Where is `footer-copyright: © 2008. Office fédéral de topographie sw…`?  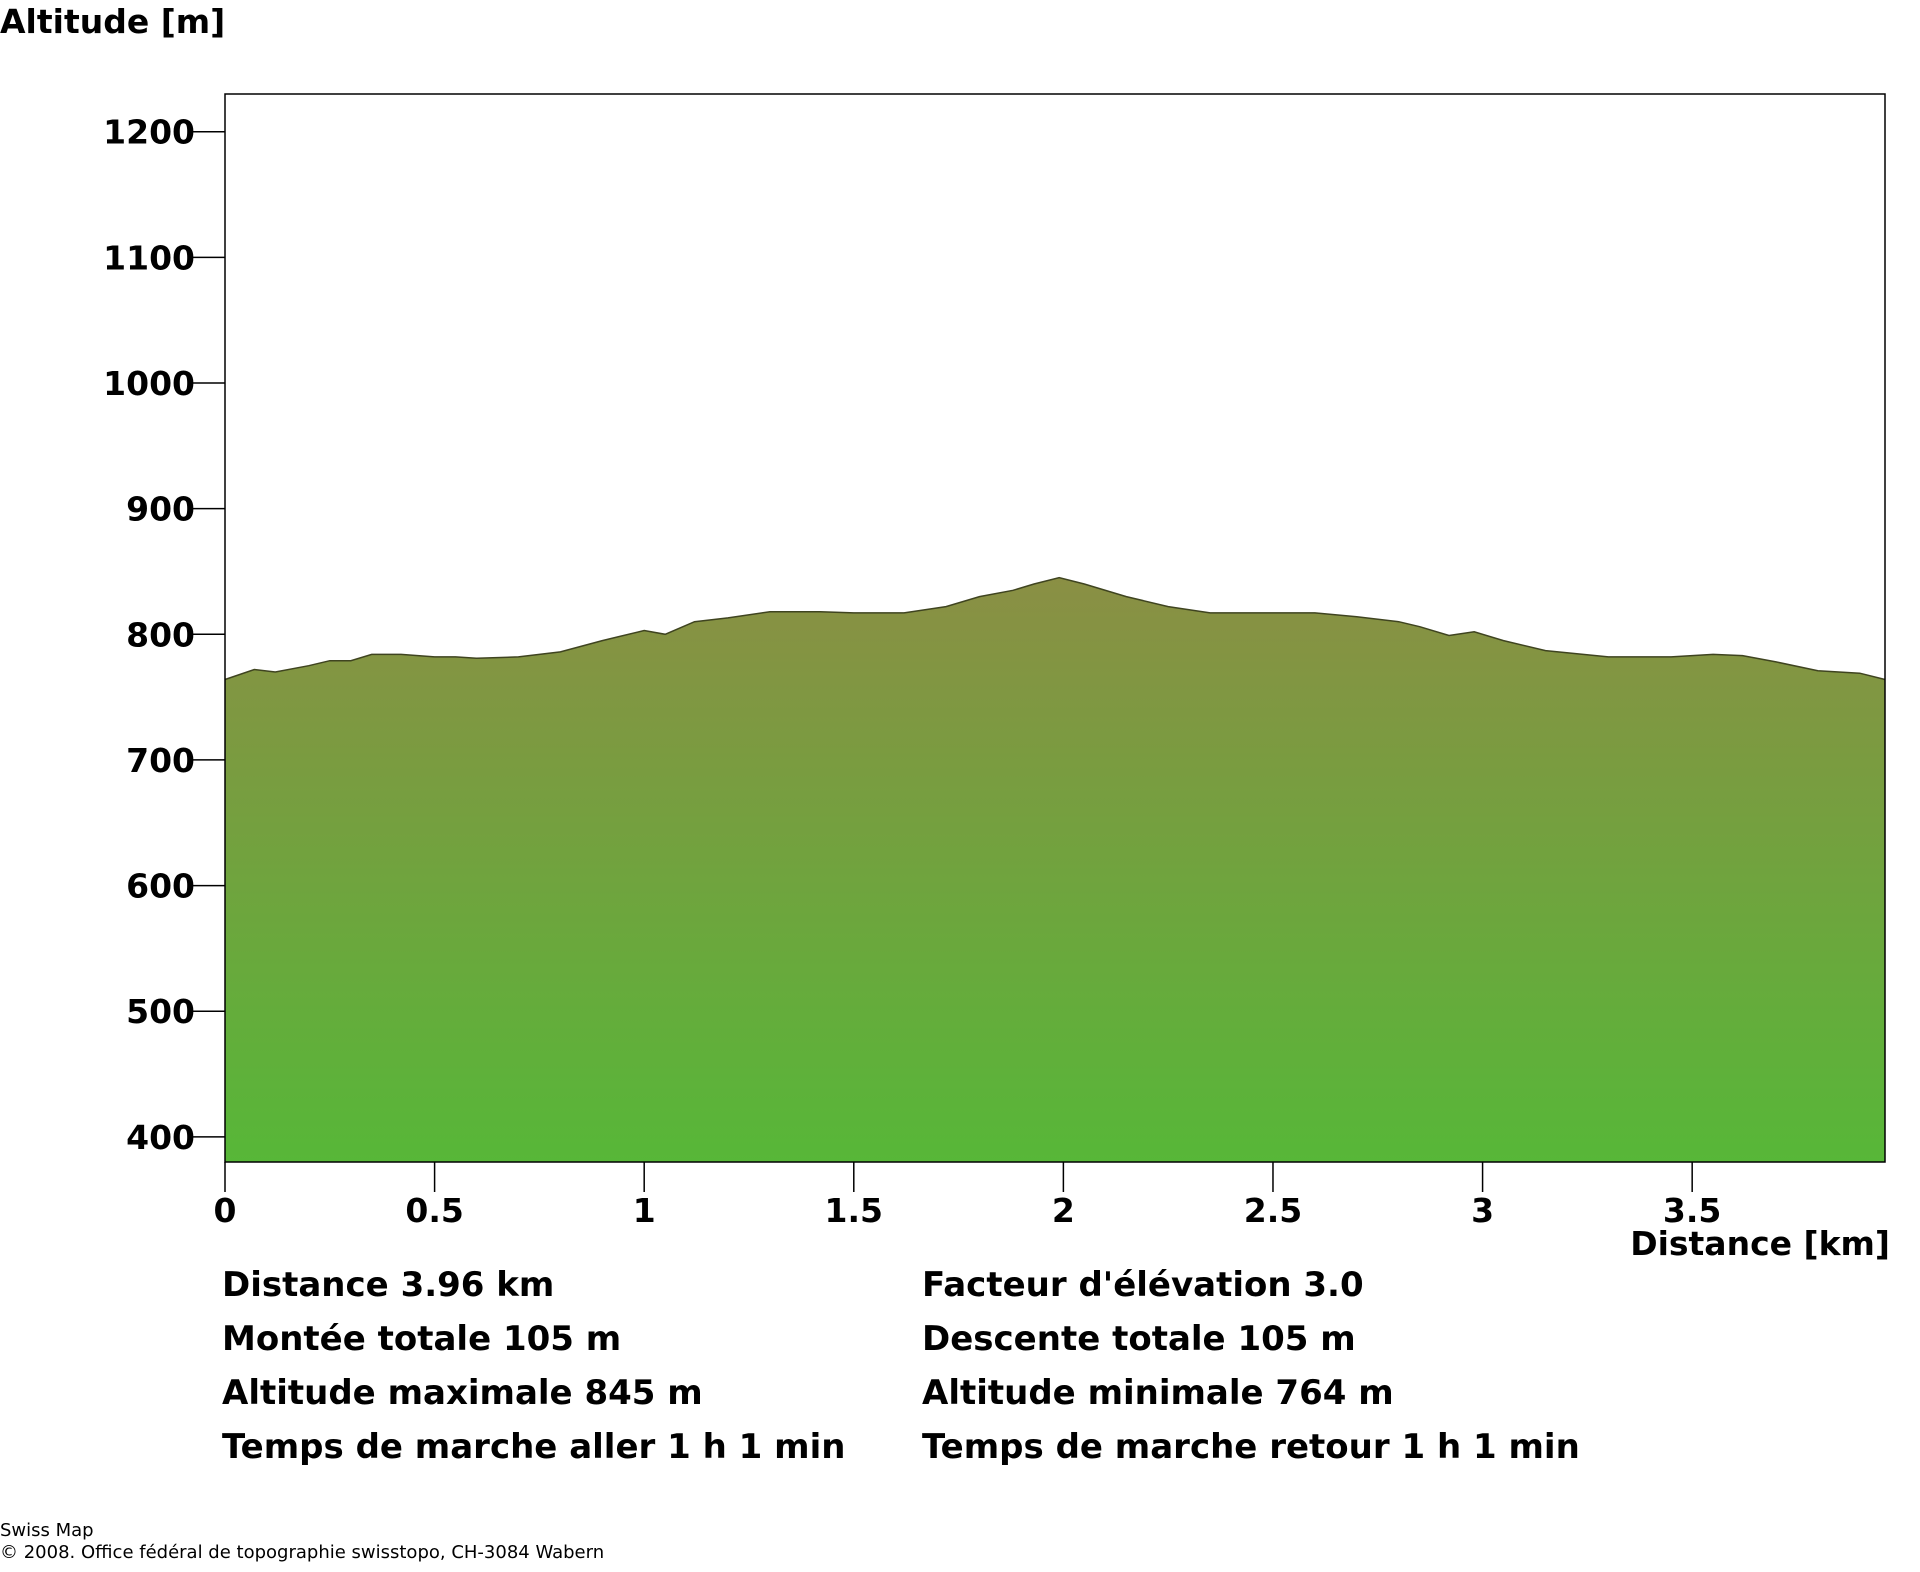 footer-copyright: © 2008. Office fédéral de topographie sw… is located at coordinates (302, 1552).